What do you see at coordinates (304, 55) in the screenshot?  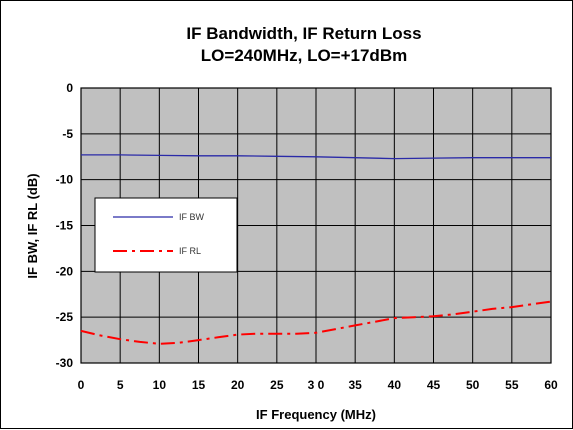 I see `chart-title-line-2: LO=240MHz, LO=+17dBm` at bounding box center [304, 55].